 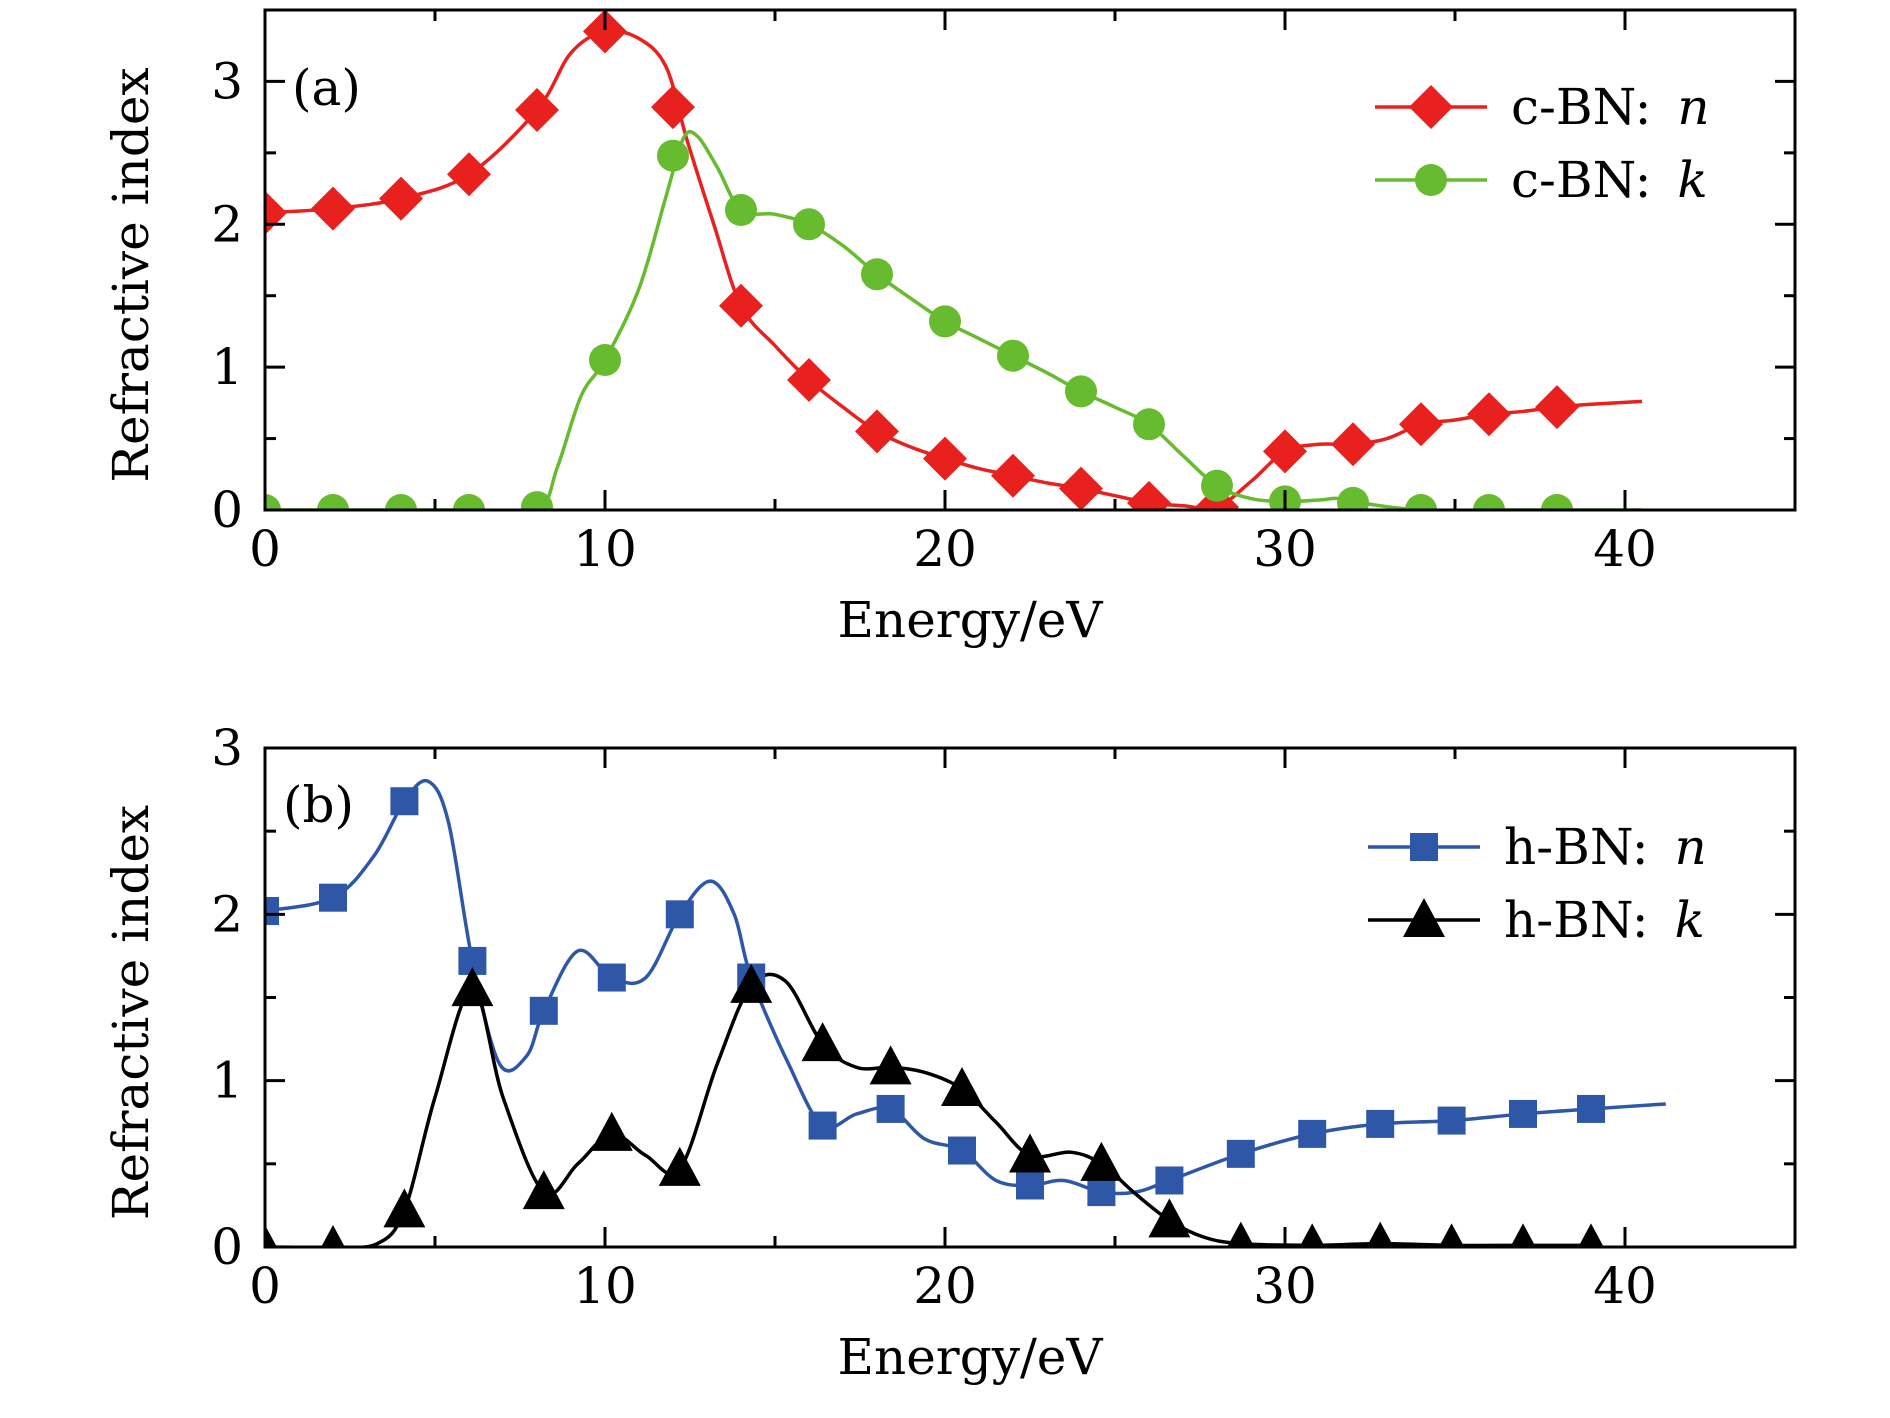 I want to click on legend-item-a-n: c-BN: n, so click(x=1542, y=107).